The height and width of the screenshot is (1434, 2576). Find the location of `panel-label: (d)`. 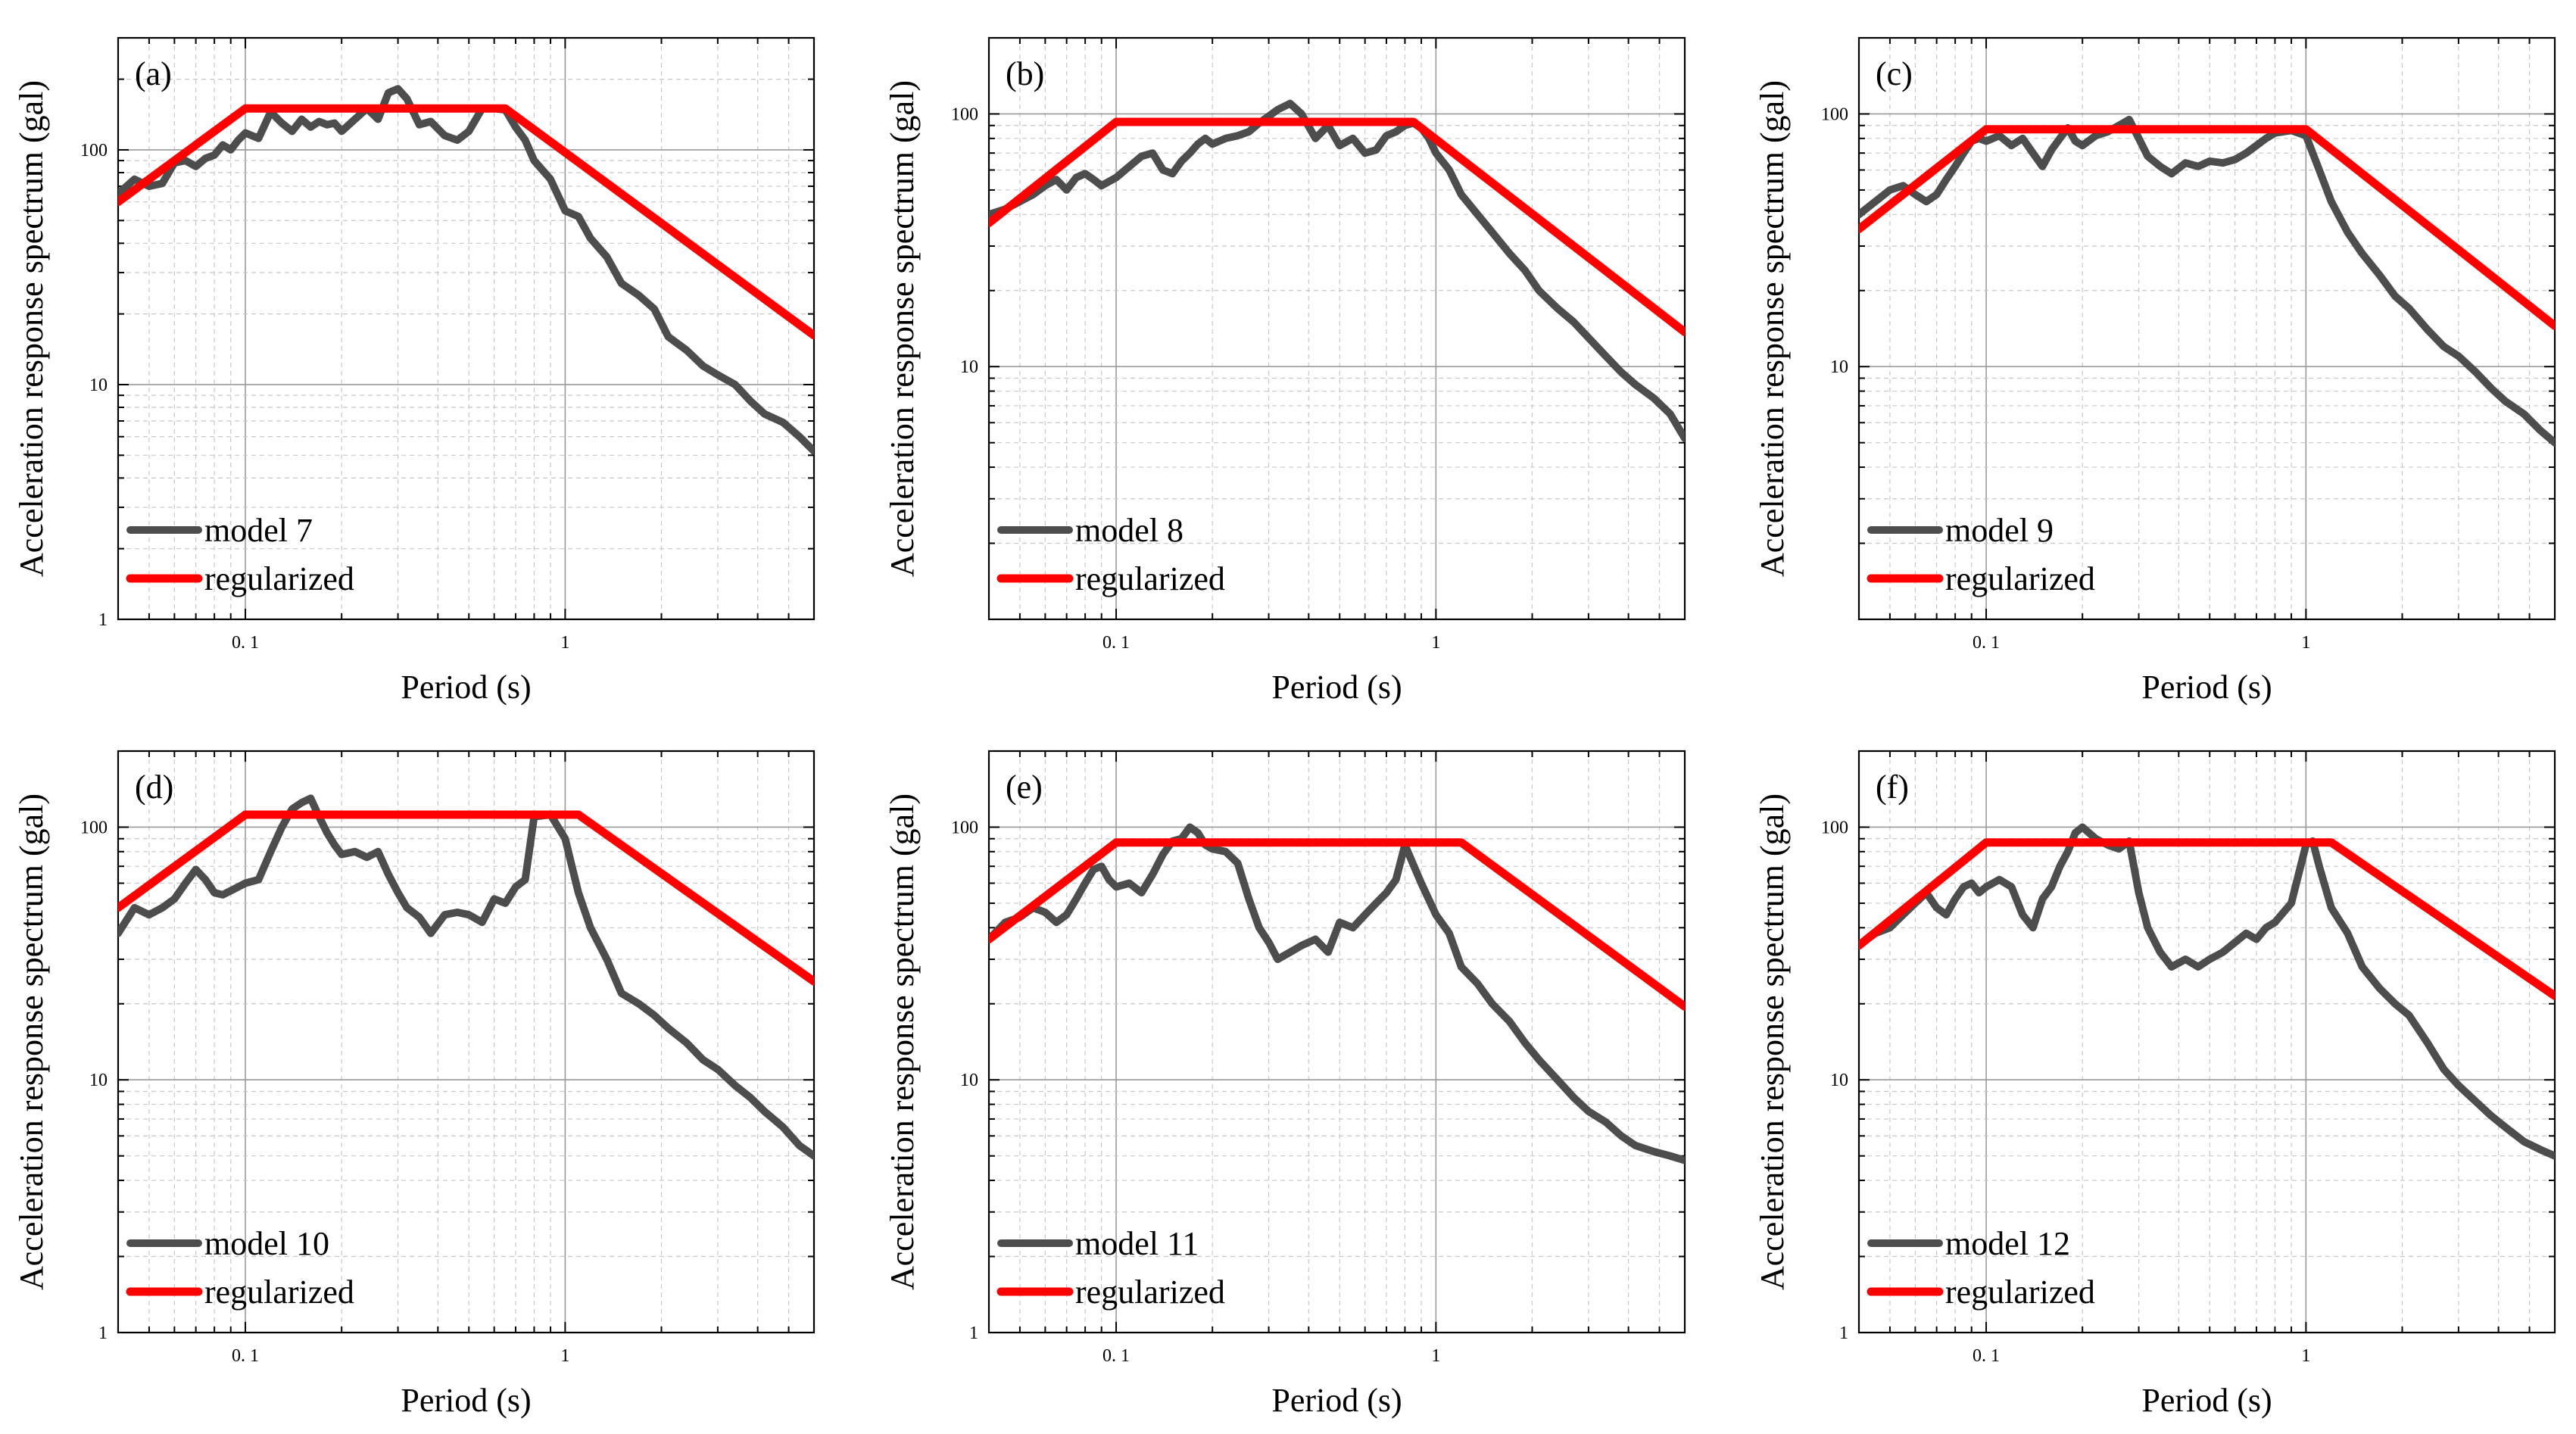

panel-label: (d) is located at coordinates (154, 787).